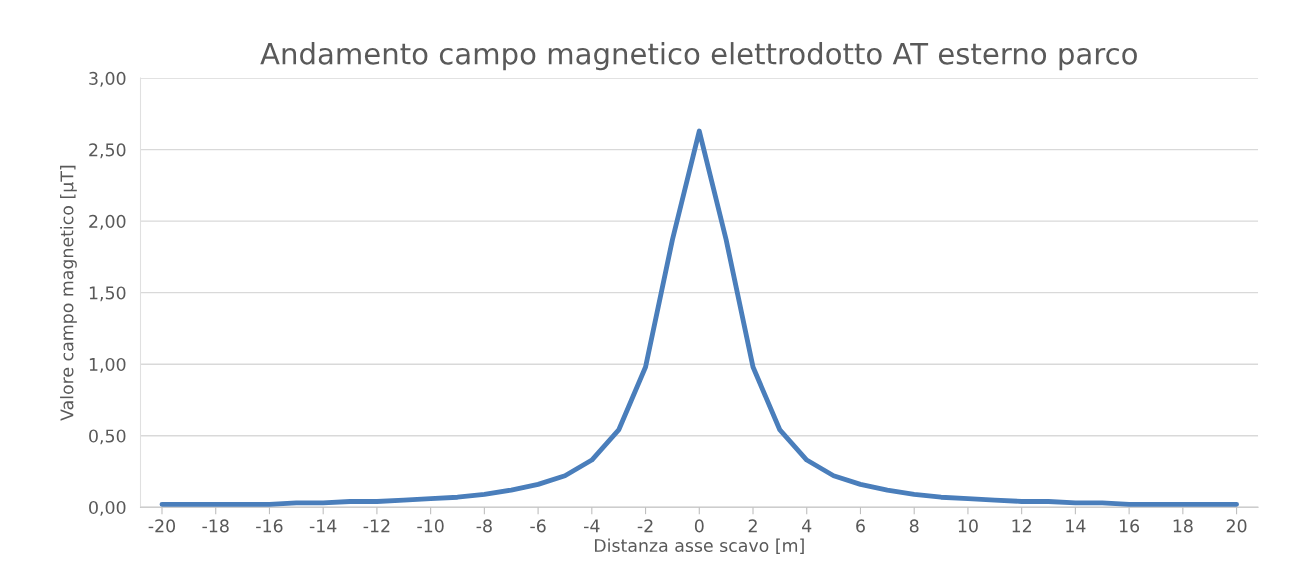 This screenshot has width=1289, height=583. What do you see at coordinates (807, 526) in the screenshot?
I see `x-tick-label: 4` at bounding box center [807, 526].